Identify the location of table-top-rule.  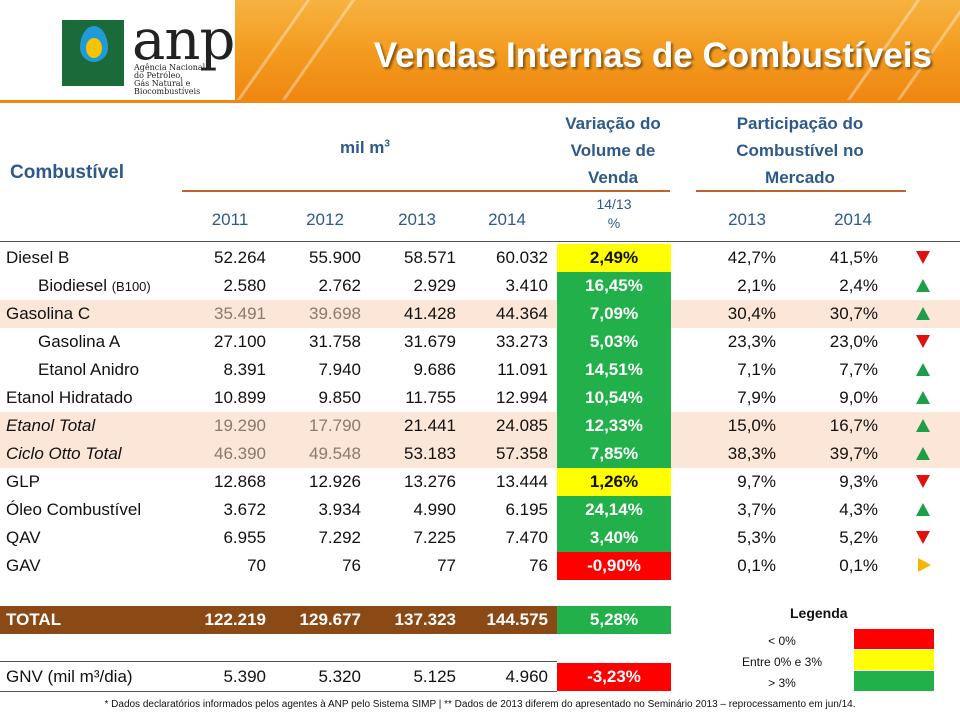
(480, 241).